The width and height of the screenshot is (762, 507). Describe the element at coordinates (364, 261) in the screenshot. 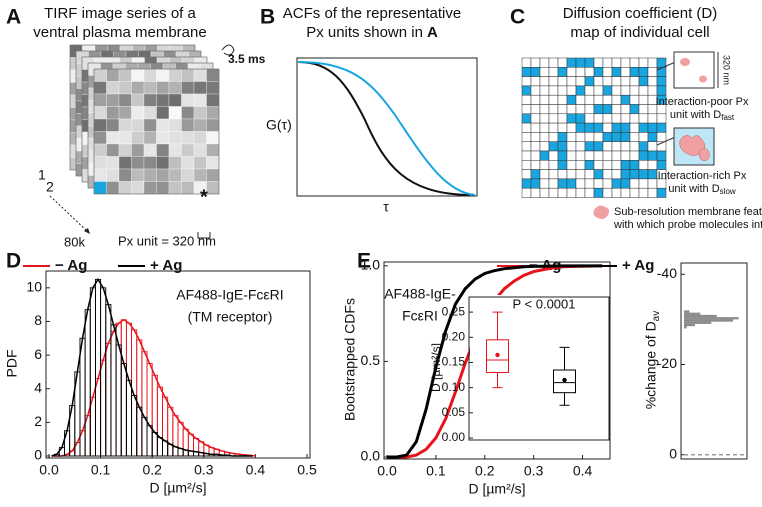

I see `panel-letter: E` at that location.